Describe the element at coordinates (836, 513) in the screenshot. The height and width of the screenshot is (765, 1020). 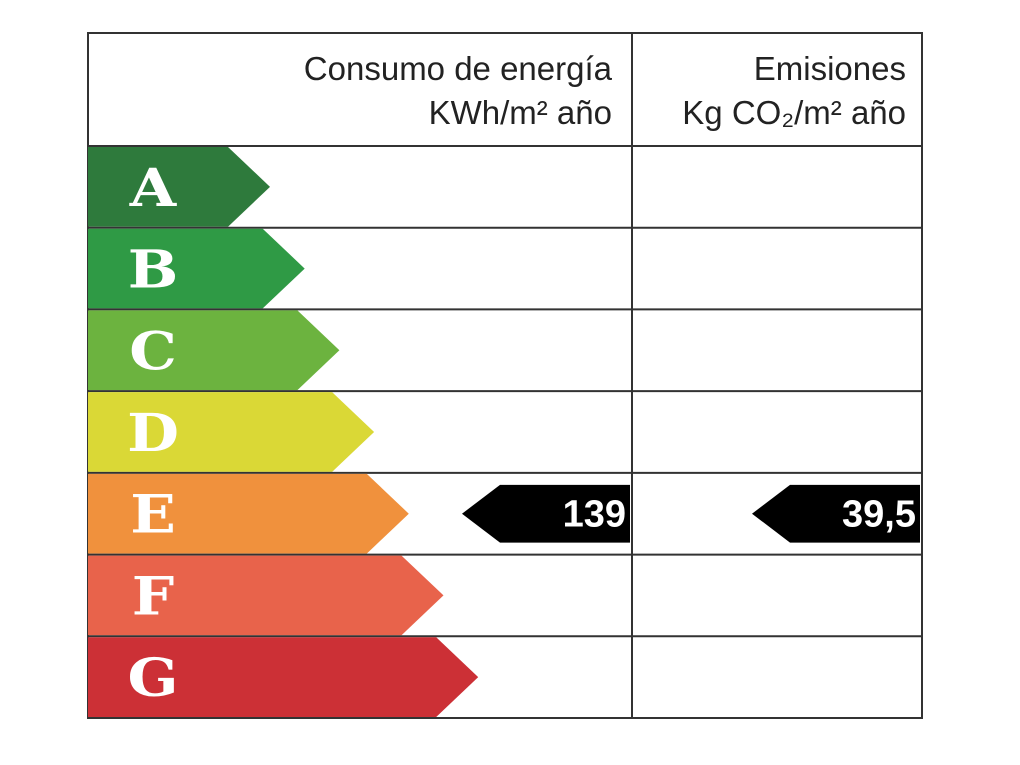
I see `emissions-marker` at that location.